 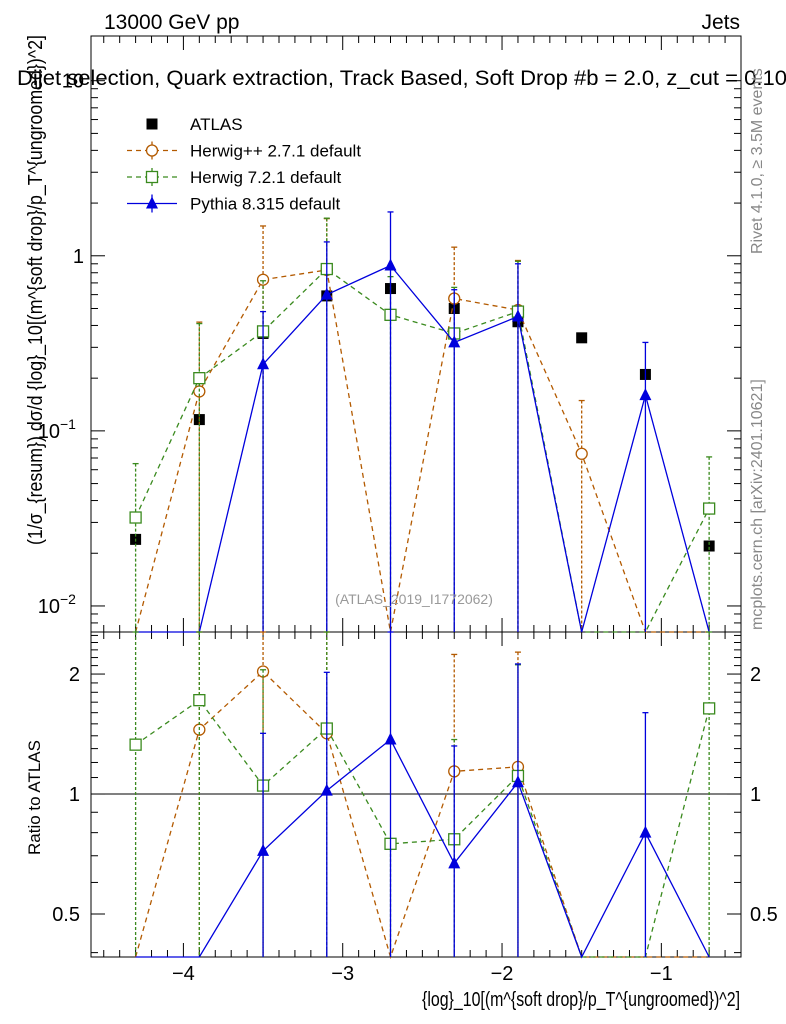 I want to click on ratio-tick-label-right: 2, so click(x=755, y=675).